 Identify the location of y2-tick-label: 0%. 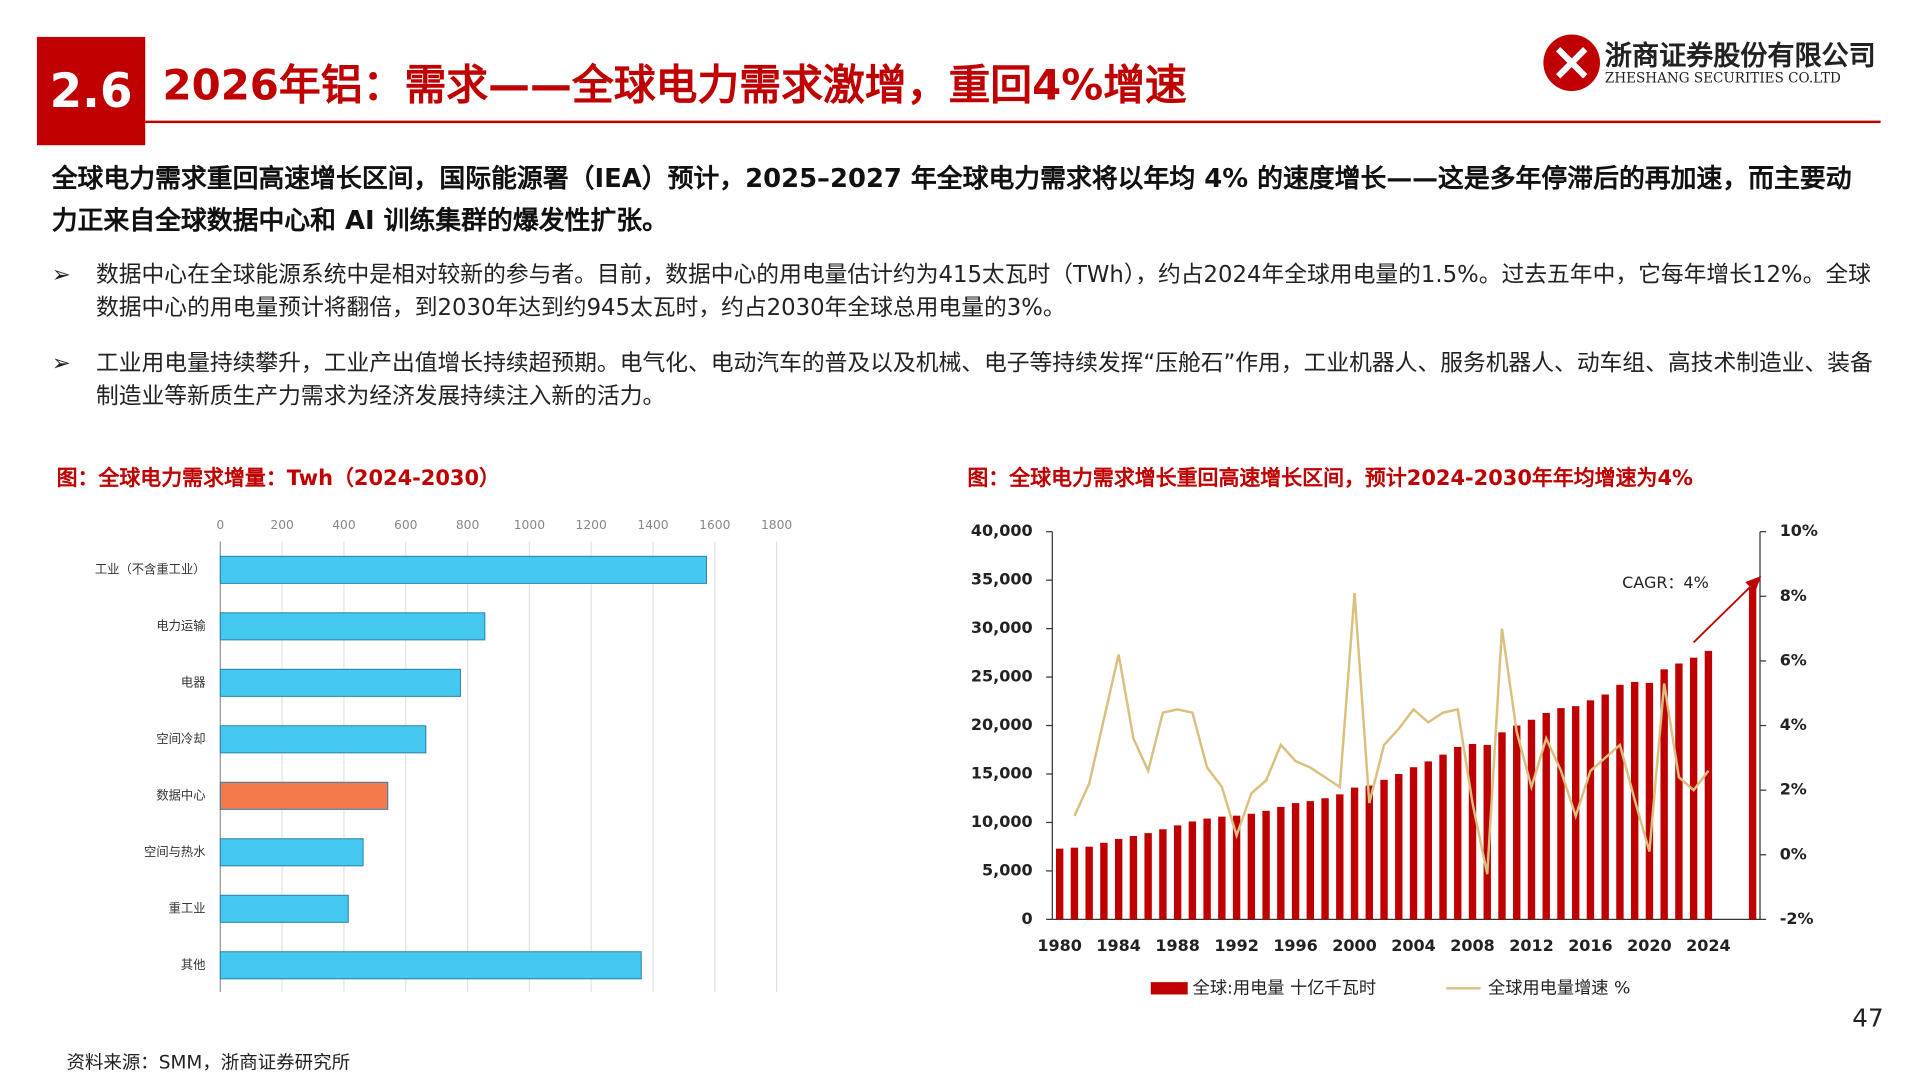
(1793, 853).